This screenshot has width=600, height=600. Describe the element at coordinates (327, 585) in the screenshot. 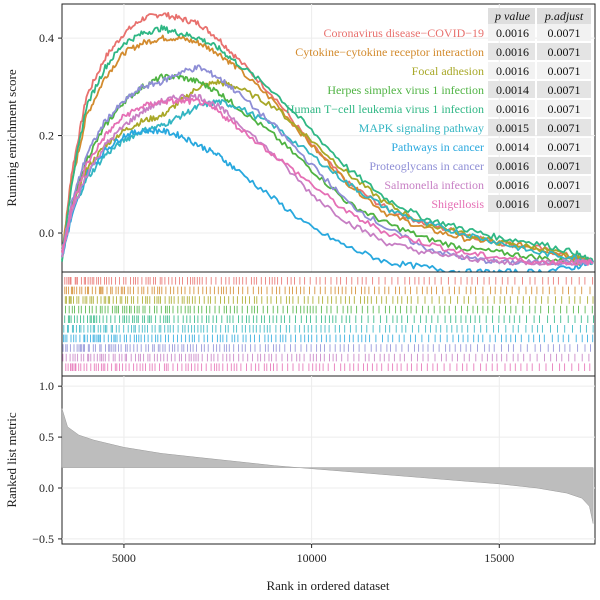

I see `x-axis-title: Rank in ordered dataset` at that location.